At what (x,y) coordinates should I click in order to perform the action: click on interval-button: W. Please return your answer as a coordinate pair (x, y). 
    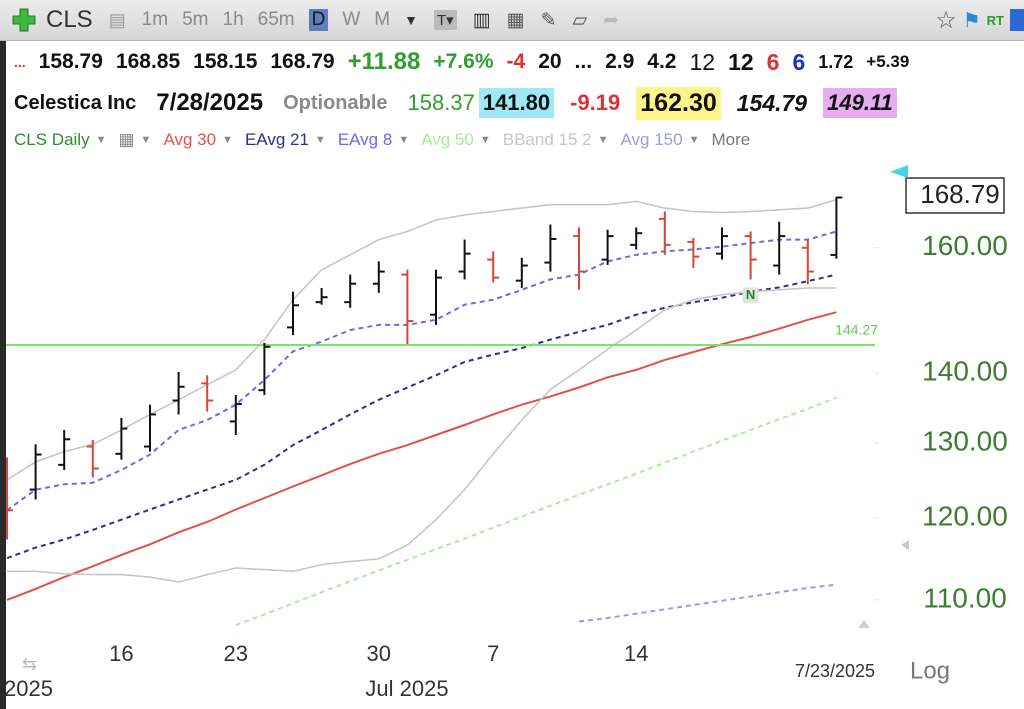
    Looking at the image, I should click on (351, 19).